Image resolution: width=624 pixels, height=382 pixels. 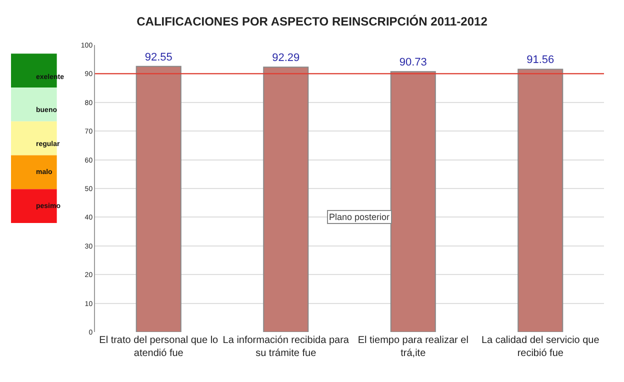 I want to click on x-tick-label: La calidad del servicio que recibió fue, so click(x=540, y=347).